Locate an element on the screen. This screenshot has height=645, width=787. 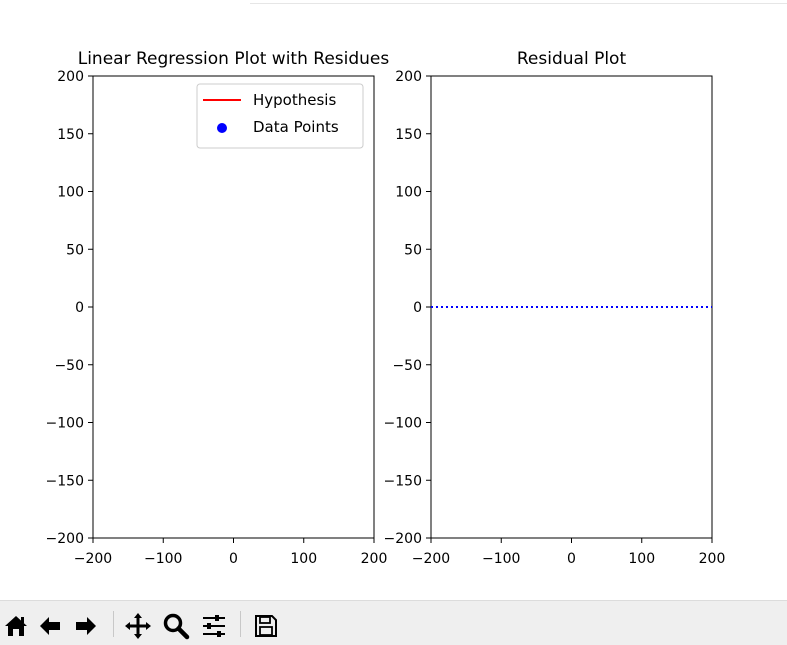
sliders-icon is located at coordinates (214, 626).